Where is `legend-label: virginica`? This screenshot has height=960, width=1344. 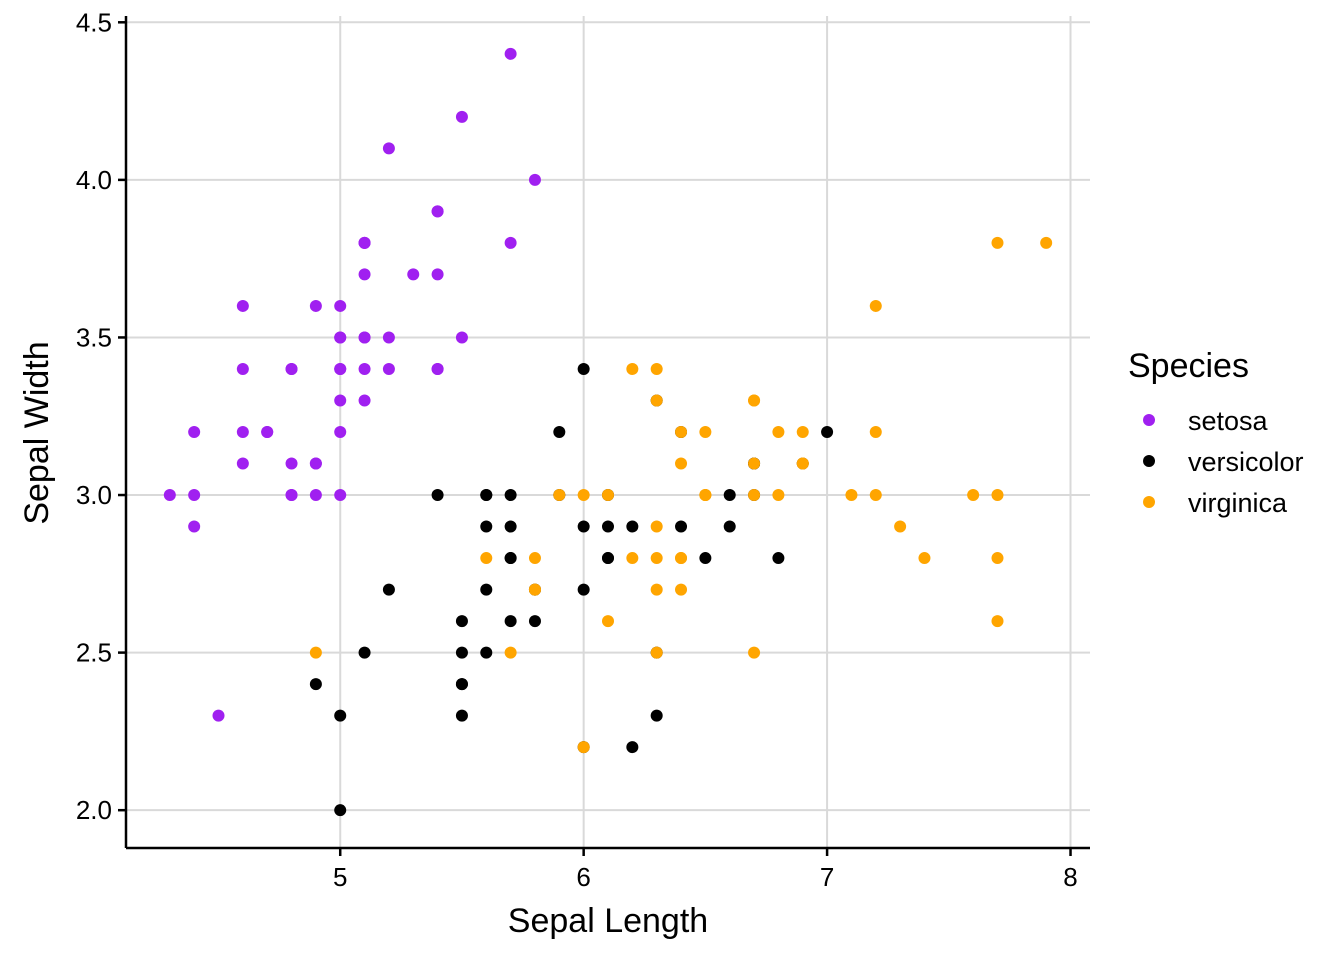 legend-label: virginica is located at coordinates (1238, 503).